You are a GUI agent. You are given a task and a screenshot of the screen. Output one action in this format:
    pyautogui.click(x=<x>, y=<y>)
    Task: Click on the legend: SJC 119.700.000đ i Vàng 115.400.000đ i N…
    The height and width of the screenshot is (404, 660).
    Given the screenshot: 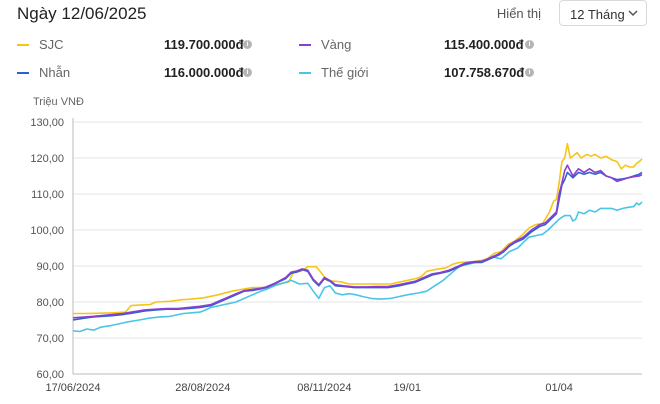 What is the action you would take?
    pyautogui.click(x=327, y=61)
    